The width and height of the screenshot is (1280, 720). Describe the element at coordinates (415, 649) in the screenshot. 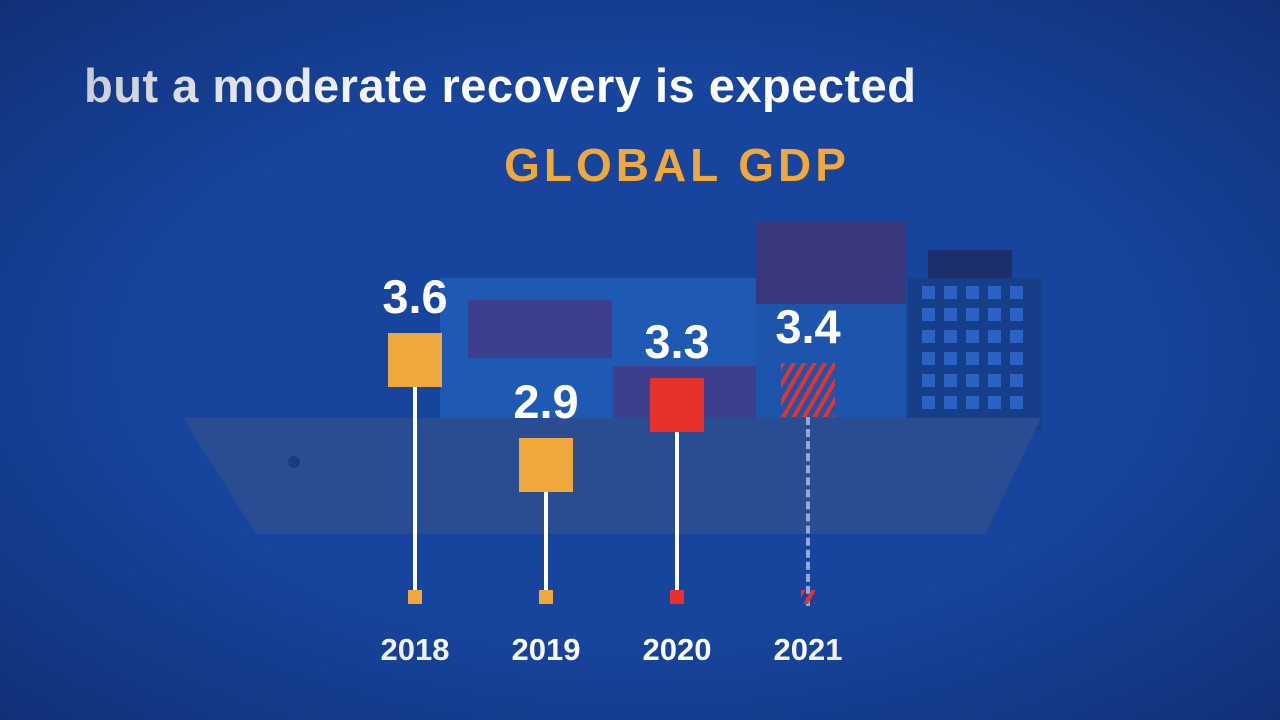

I see `year-label-2018: 2018` at that location.